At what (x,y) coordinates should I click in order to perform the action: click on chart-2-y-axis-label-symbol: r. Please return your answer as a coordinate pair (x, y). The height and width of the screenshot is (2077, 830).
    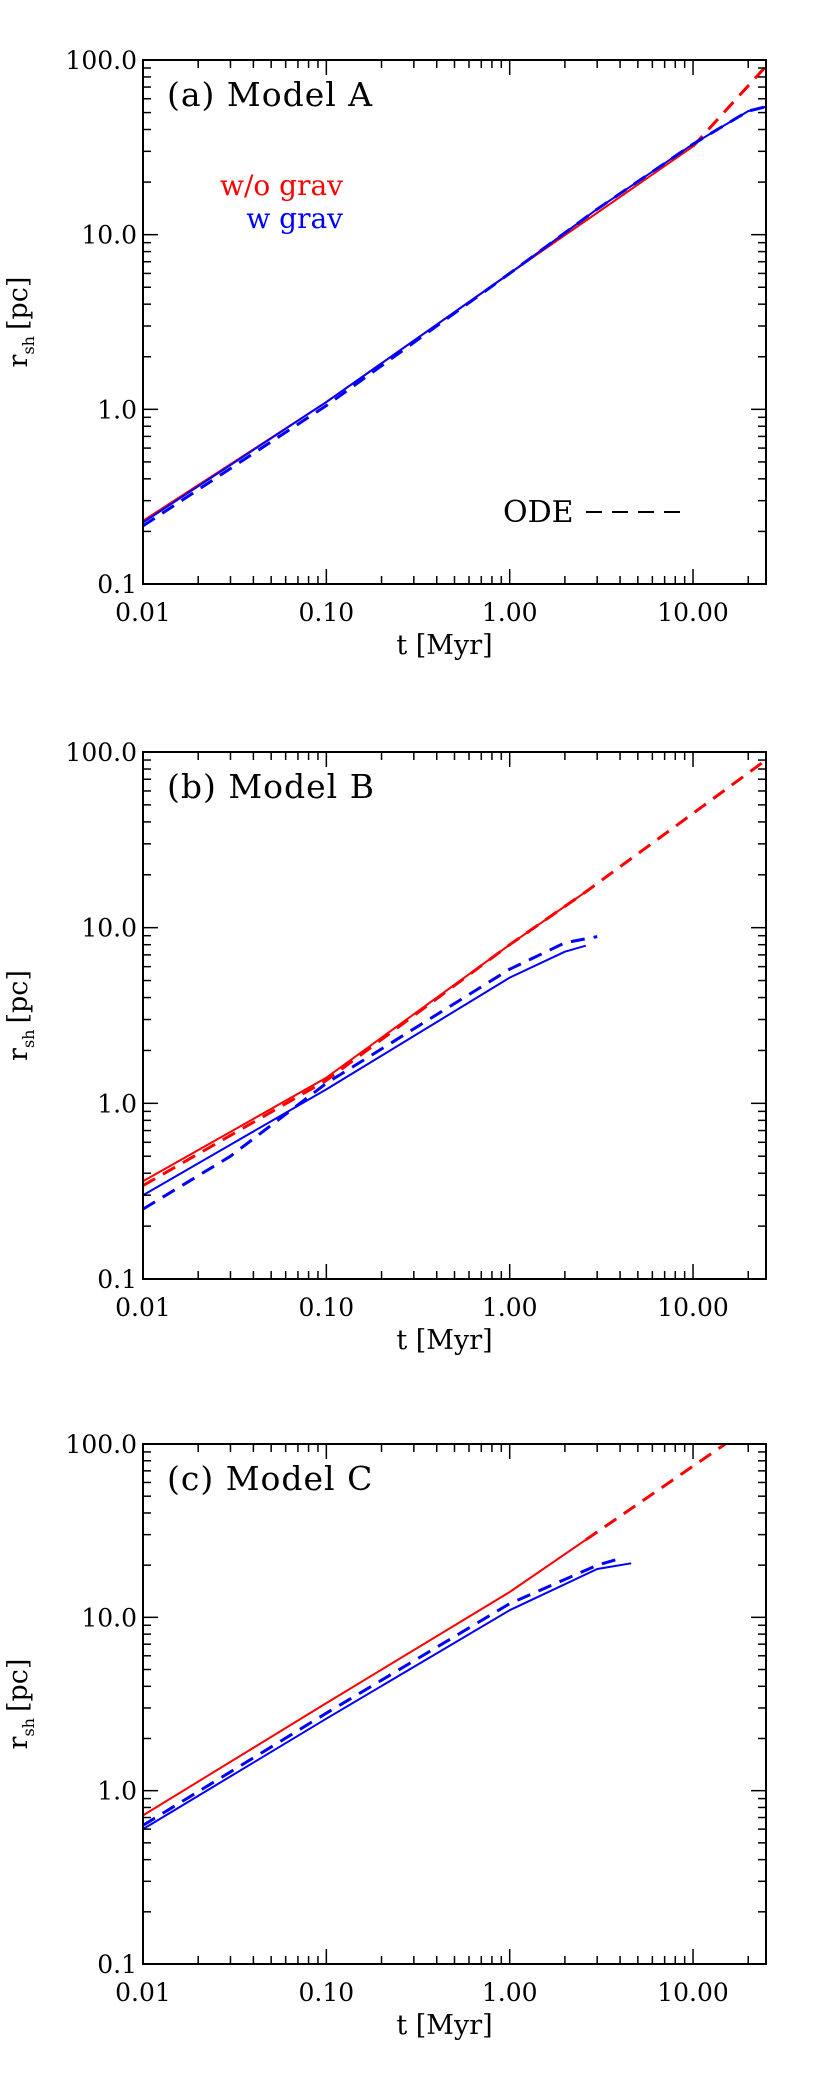
    Looking at the image, I should click on (18, 1742).